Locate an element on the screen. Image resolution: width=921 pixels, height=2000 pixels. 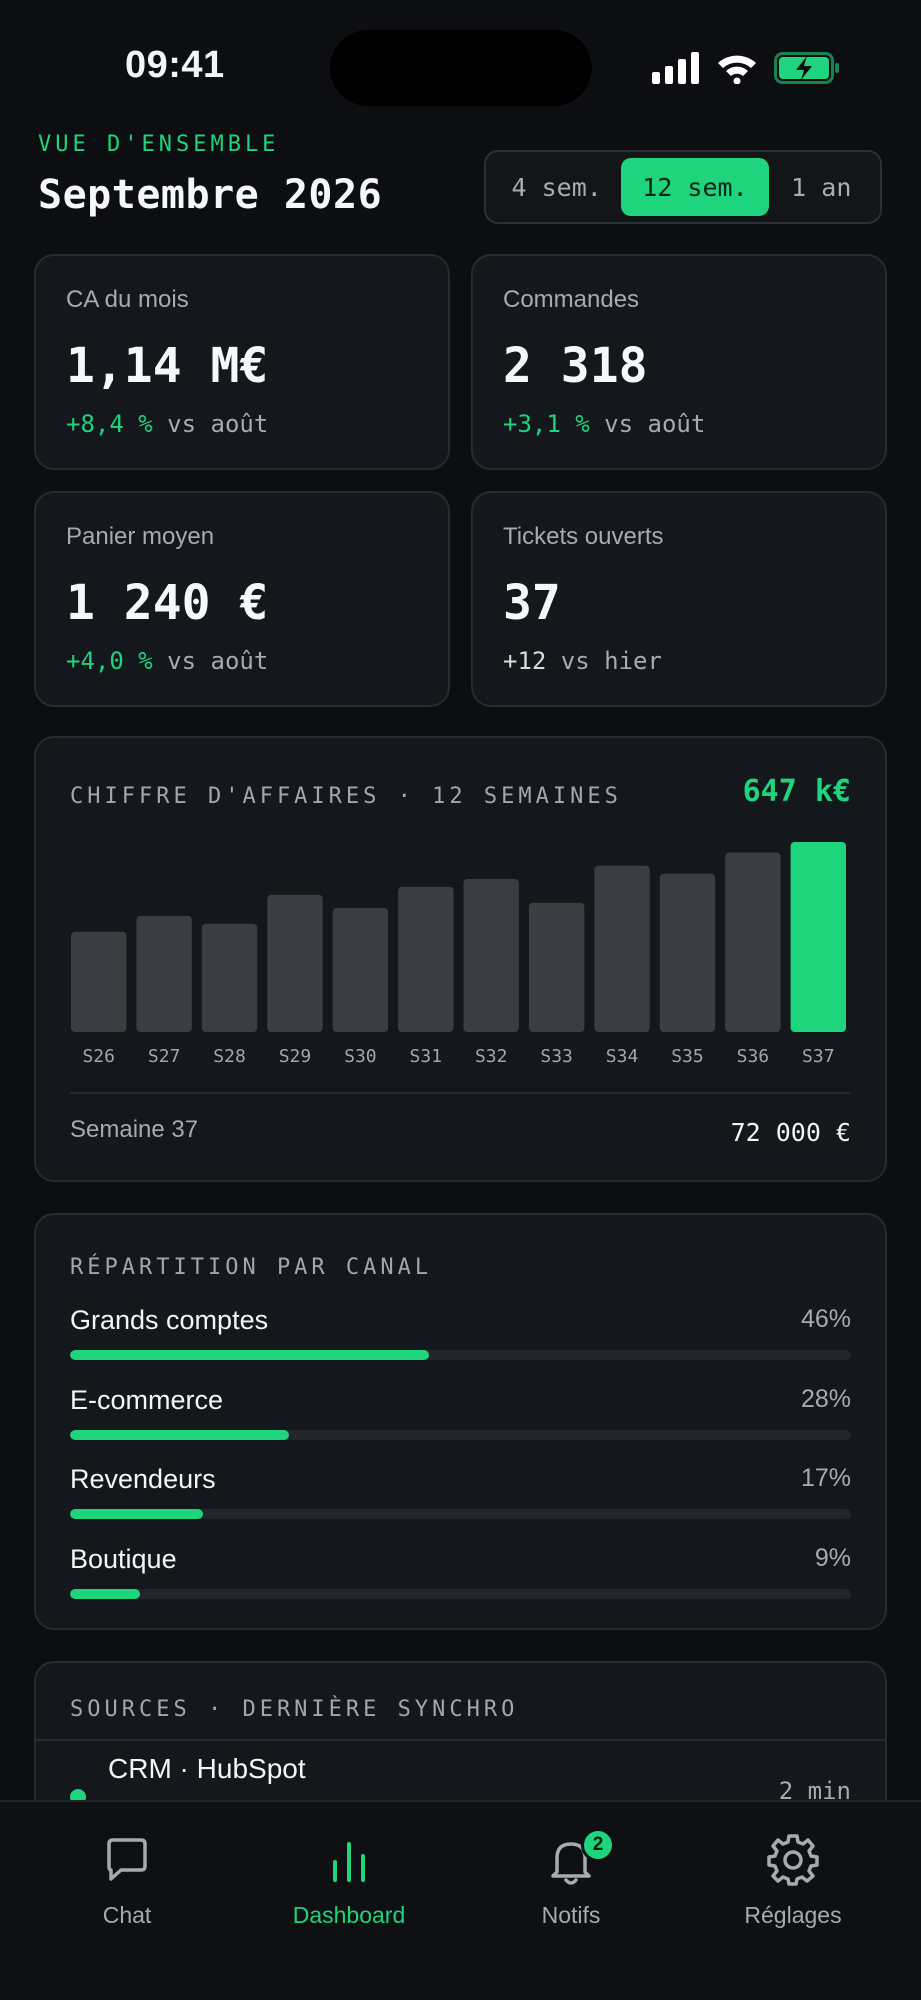
kpi-comparison: +4,0 % vs août is located at coordinates (167, 661).